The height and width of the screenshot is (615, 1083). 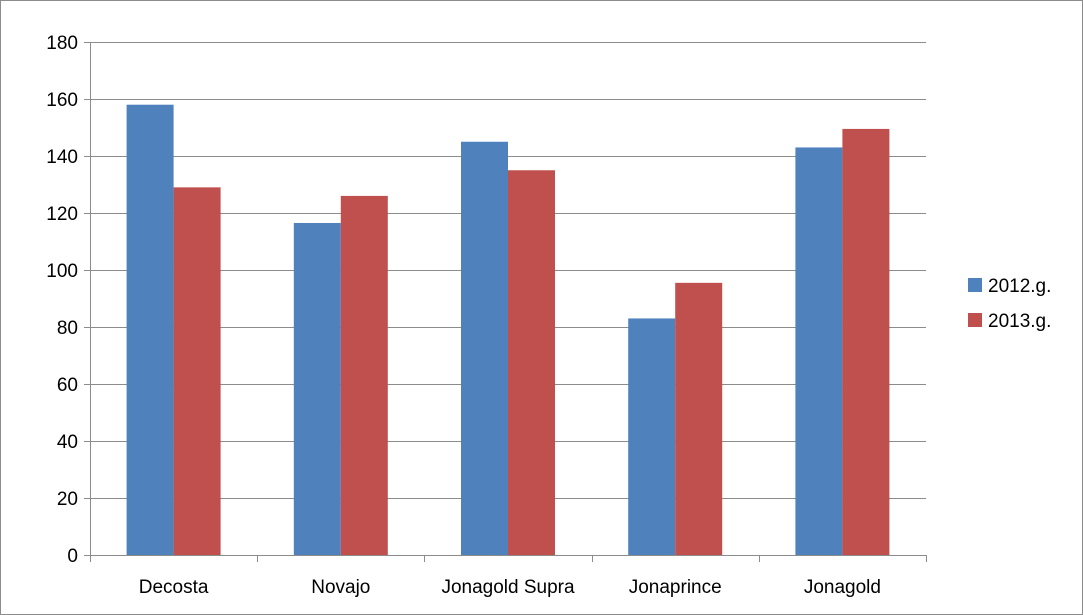 I want to click on y-tick-label: 0, so click(x=72, y=556).